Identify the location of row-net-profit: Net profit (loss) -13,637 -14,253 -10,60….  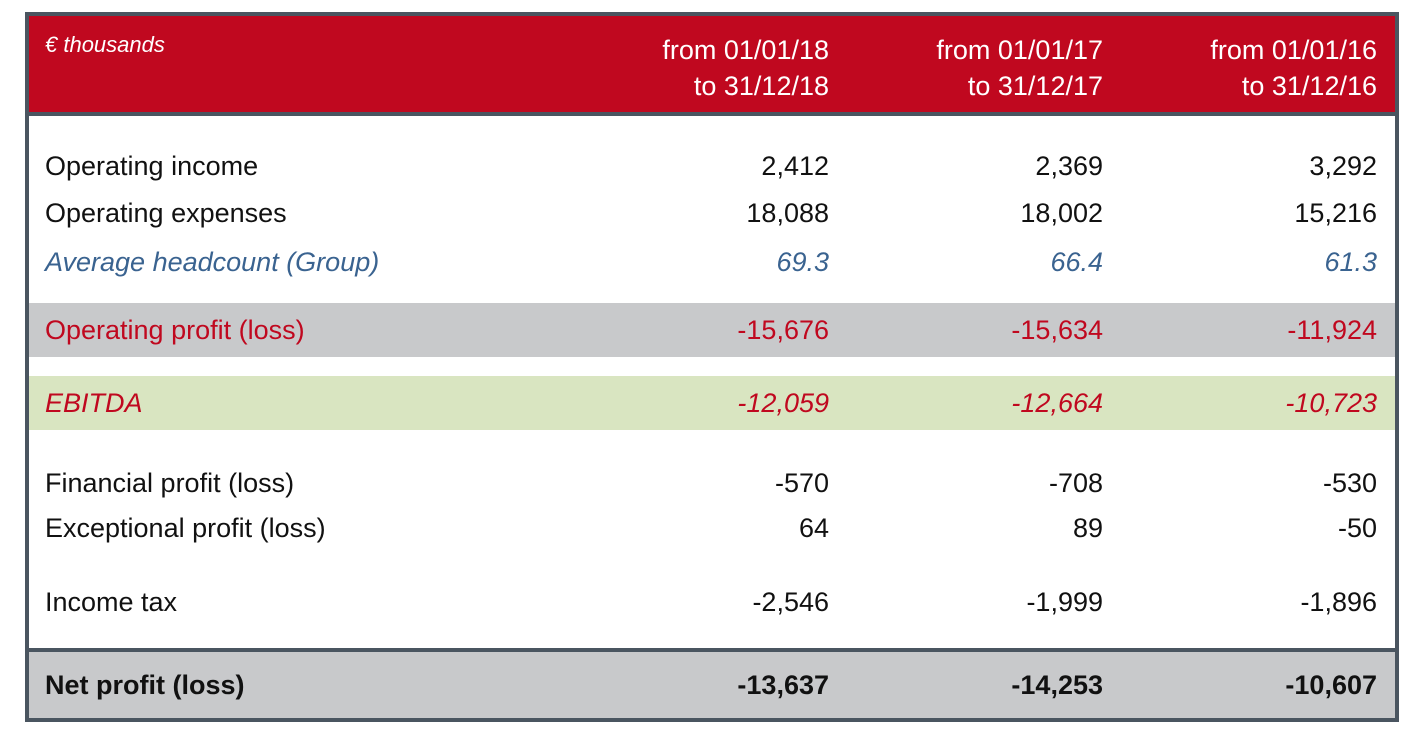
(712, 685).